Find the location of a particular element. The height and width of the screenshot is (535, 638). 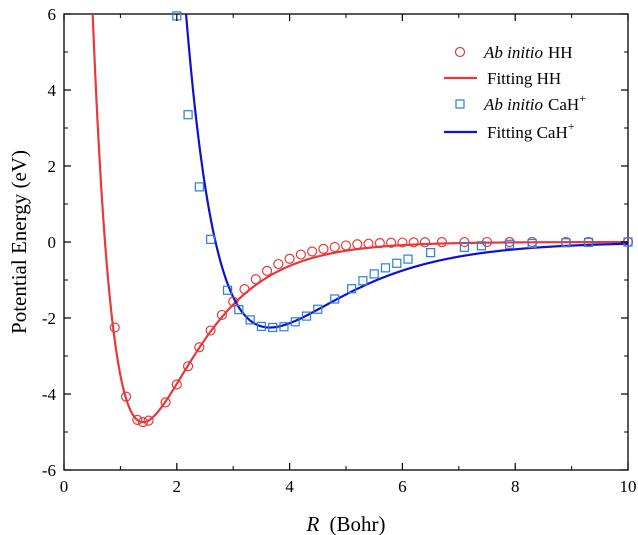

svg-text: R (Bohr) is located at coordinates (345, 523).